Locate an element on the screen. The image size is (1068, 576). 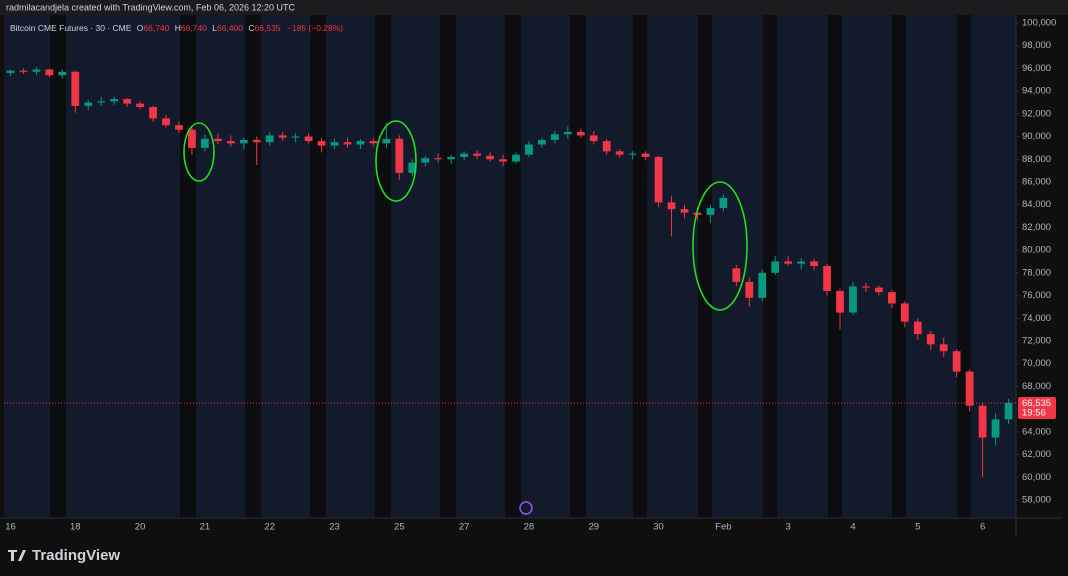
legend-value: 66,535 is located at coordinates (268, 28).